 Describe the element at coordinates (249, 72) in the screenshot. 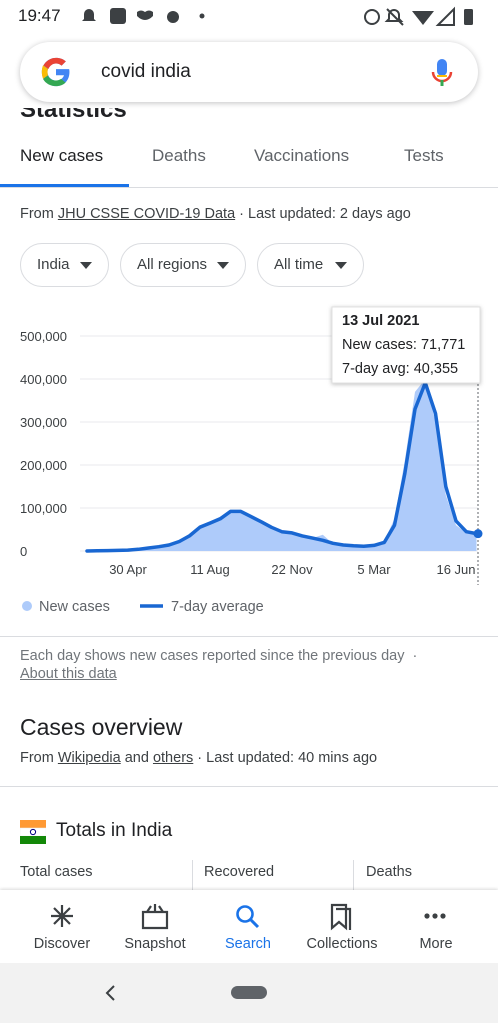

I see `search-box` at that location.